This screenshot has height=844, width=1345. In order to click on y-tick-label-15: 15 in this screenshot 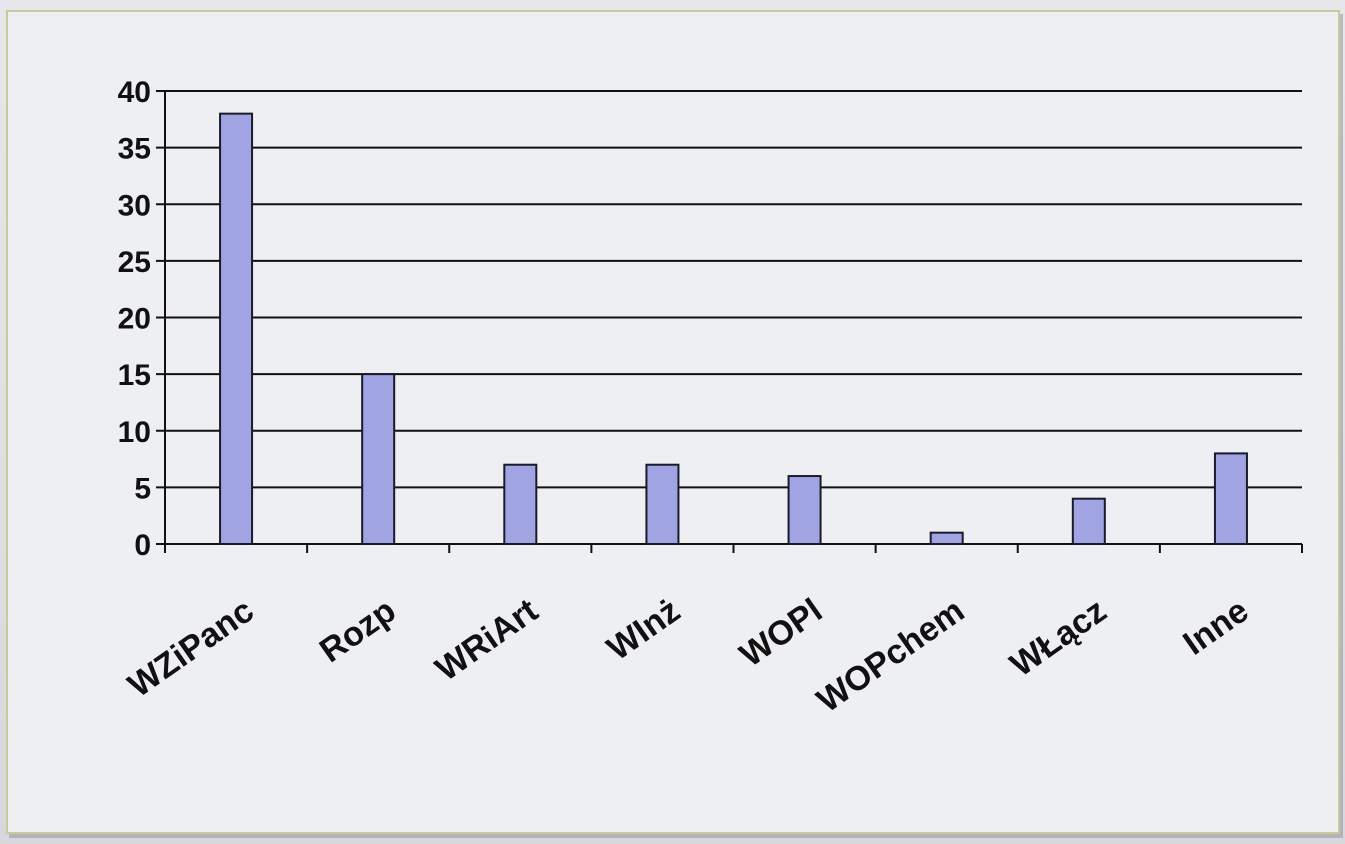, I will do `click(134, 375)`.